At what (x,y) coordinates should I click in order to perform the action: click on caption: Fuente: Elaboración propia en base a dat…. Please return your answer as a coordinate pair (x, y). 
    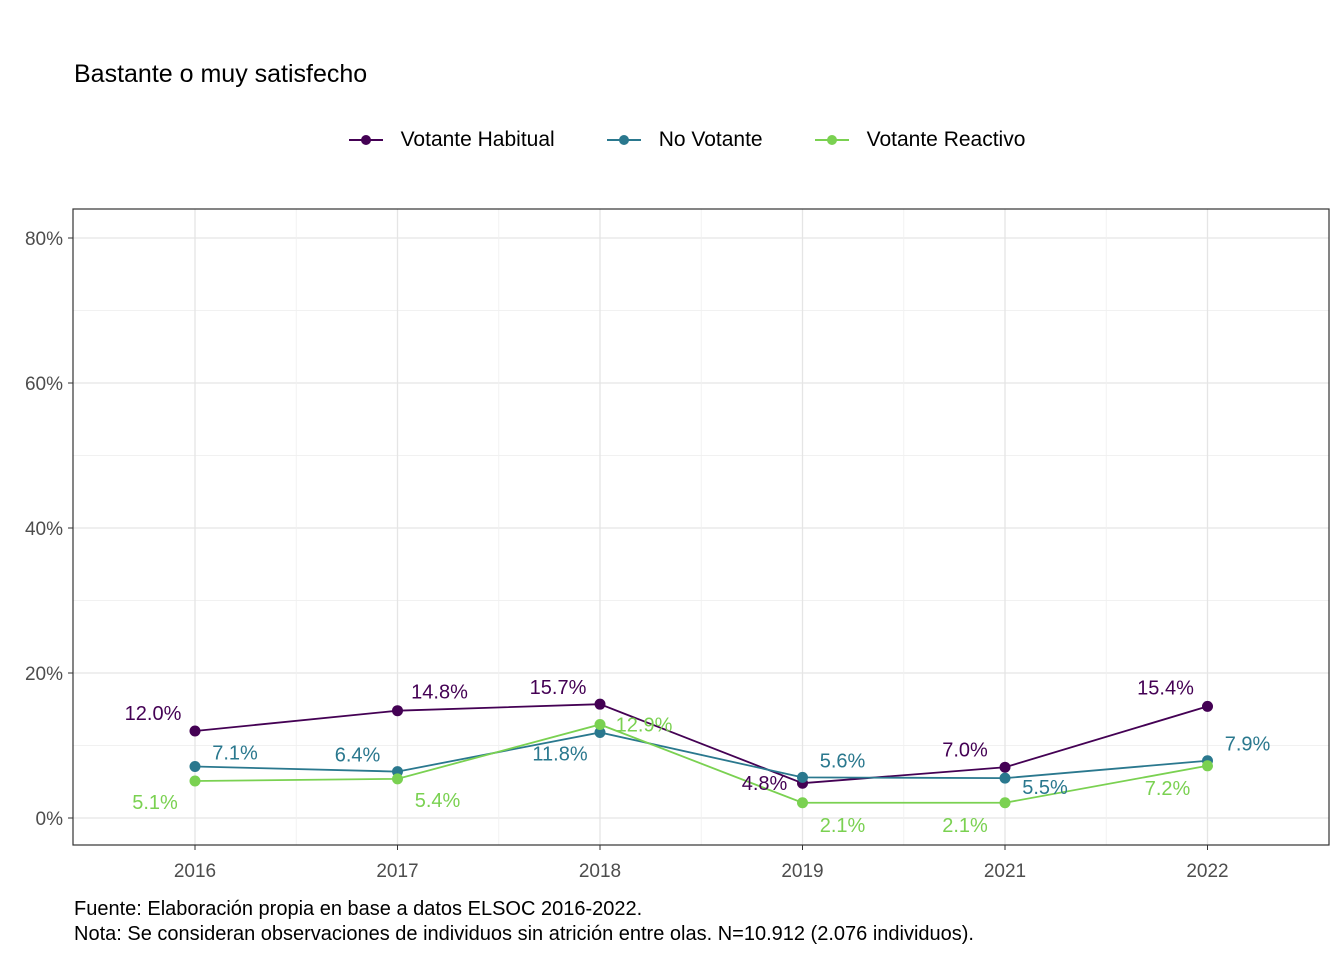
    Looking at the image, I should click on (524, 922).